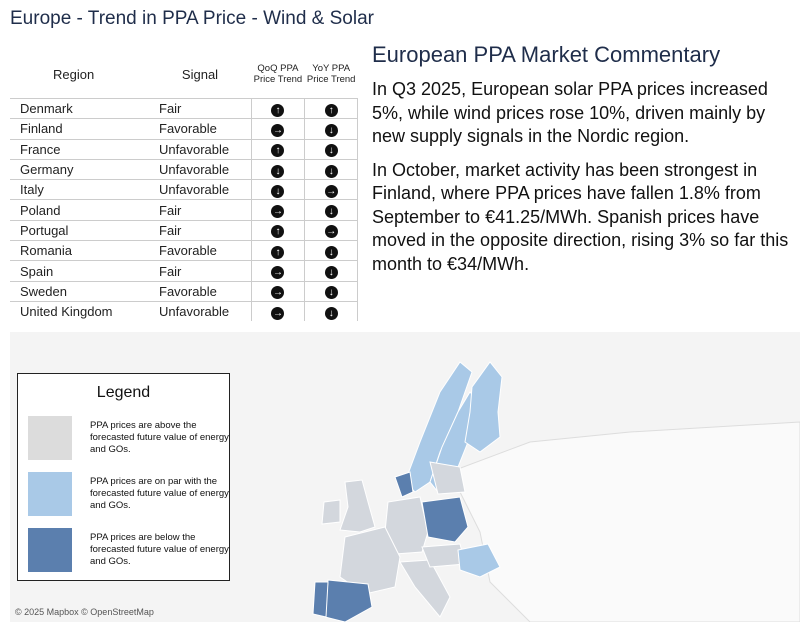 The width and height of the screenshot is (811, 643). I want to click on baltics, so click(447, 478).